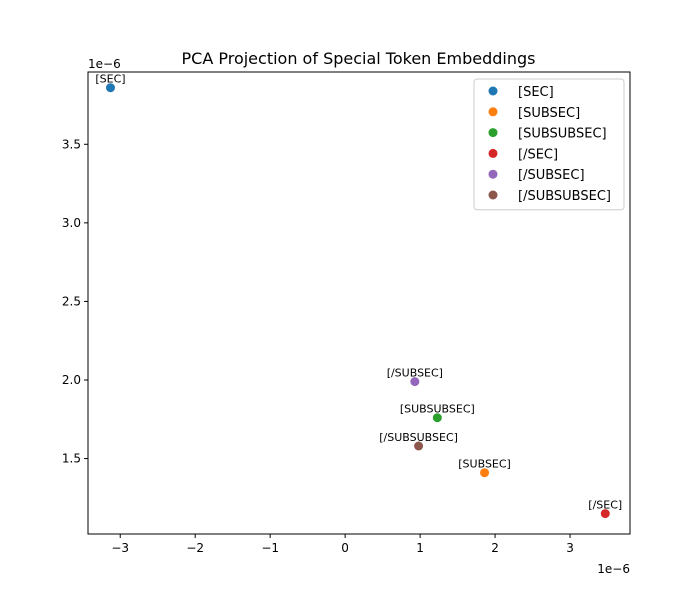 The height and width of the screenshot is (600, 700). Describe the element at coordinates (564, 196) in the screenshot. I see `legend-entry: [/SUBSUBSEC]` at that location.